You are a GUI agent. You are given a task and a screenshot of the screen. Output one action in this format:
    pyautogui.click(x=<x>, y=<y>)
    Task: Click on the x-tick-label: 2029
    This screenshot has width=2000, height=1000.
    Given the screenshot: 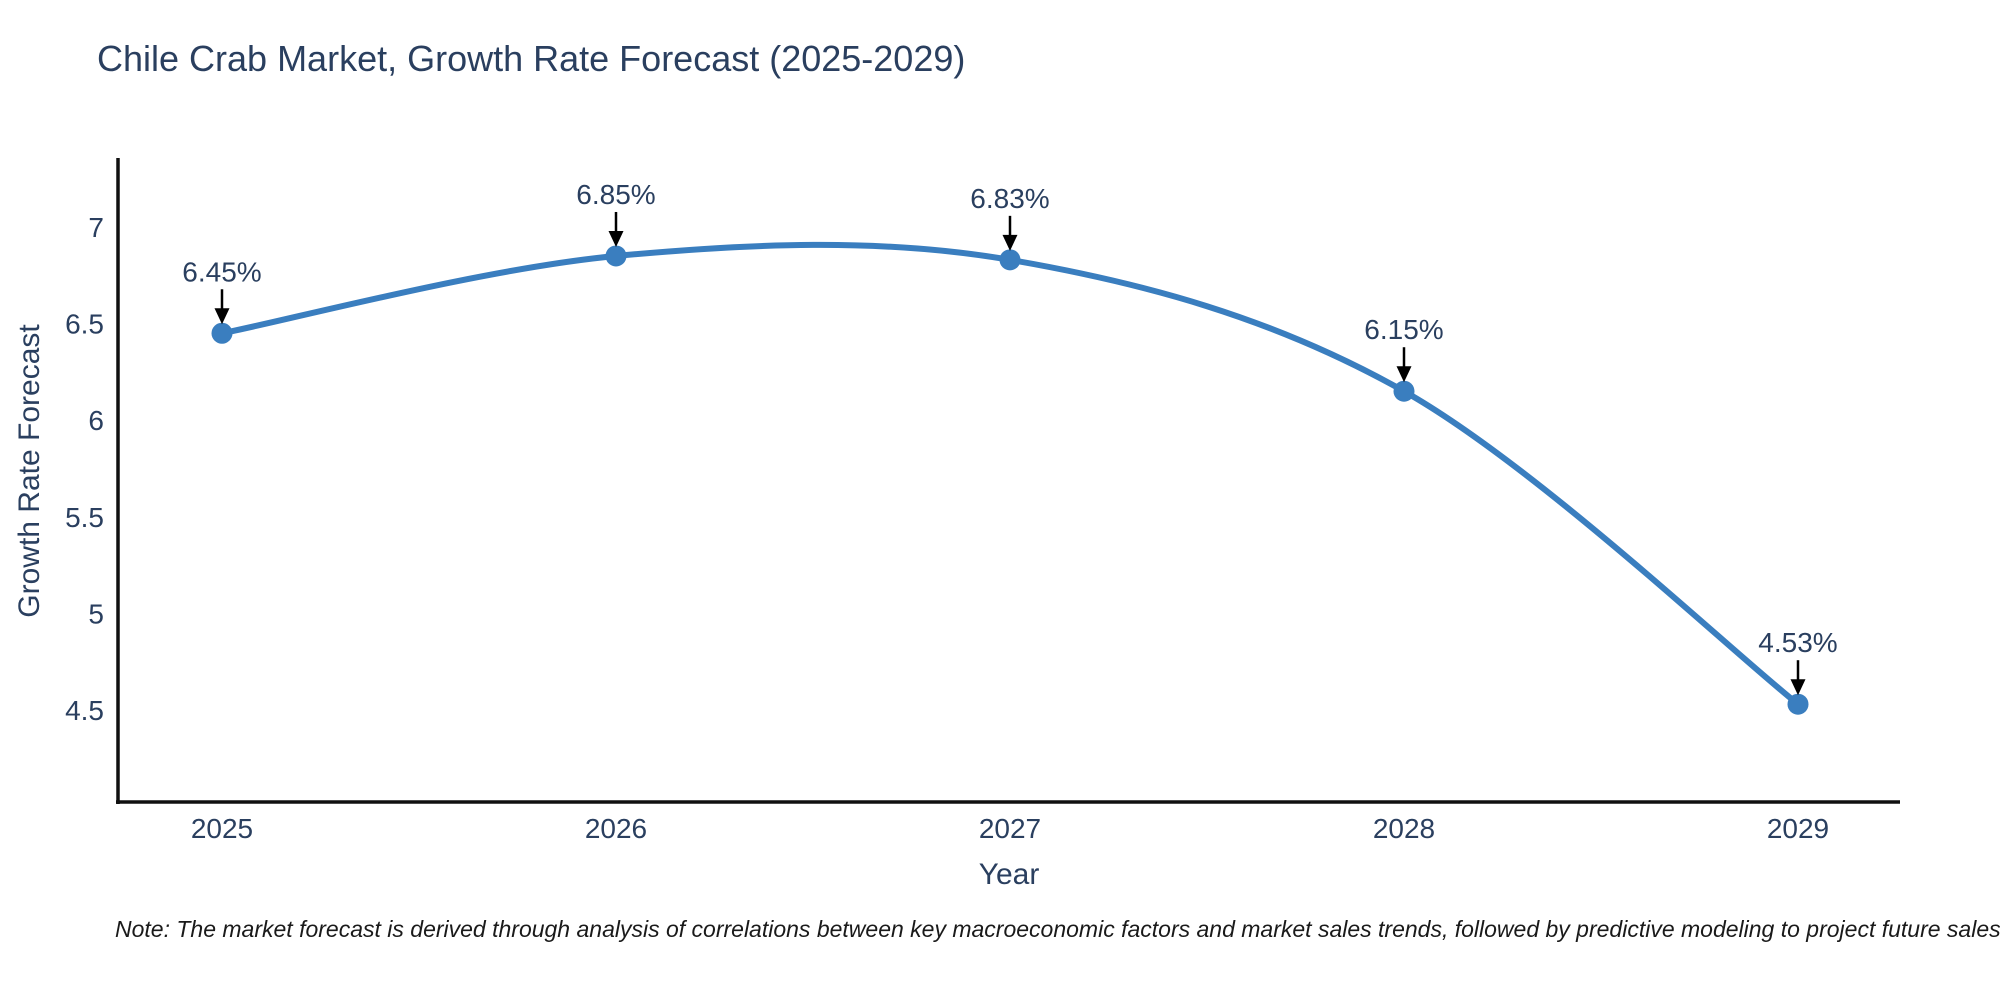 What is the action you would take?
    pyautogui.click(x=1798, y=828)
    